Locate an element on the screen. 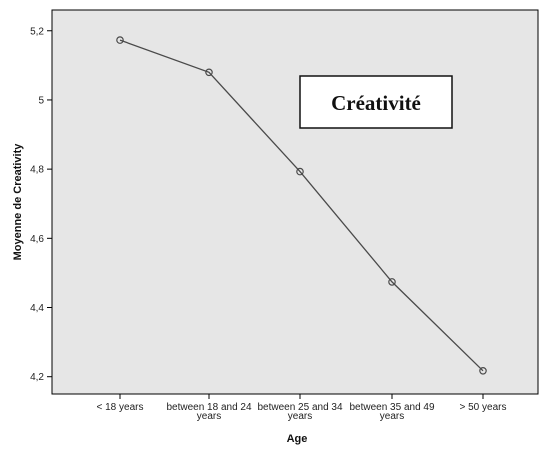 This screenshot has width=544, height=450. x-tick-label: between 25 and 34 years is located at coordinates (300, 412).